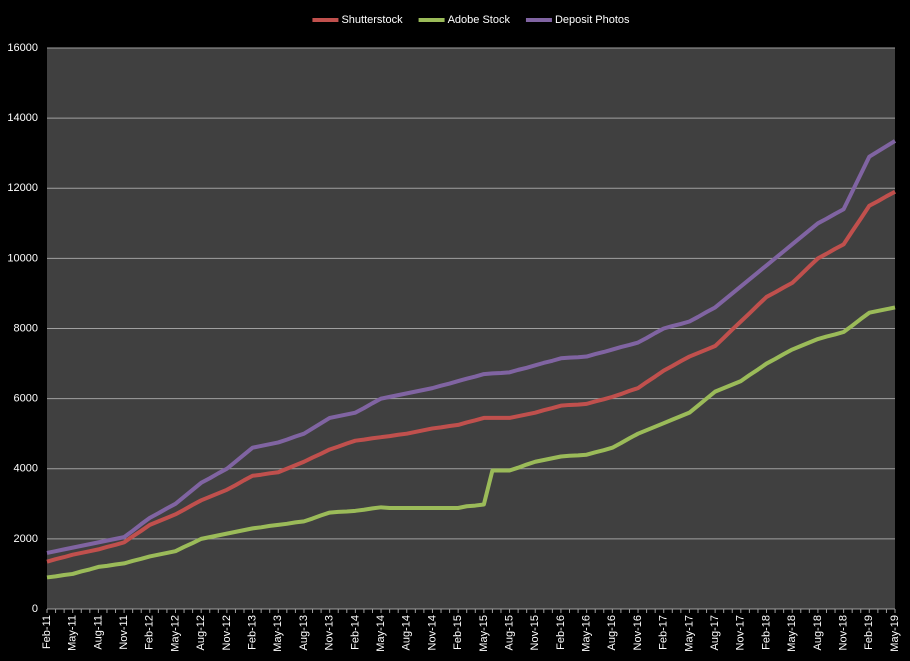  I want to click on x-tick-label: Nov-11, so click(124, 632).